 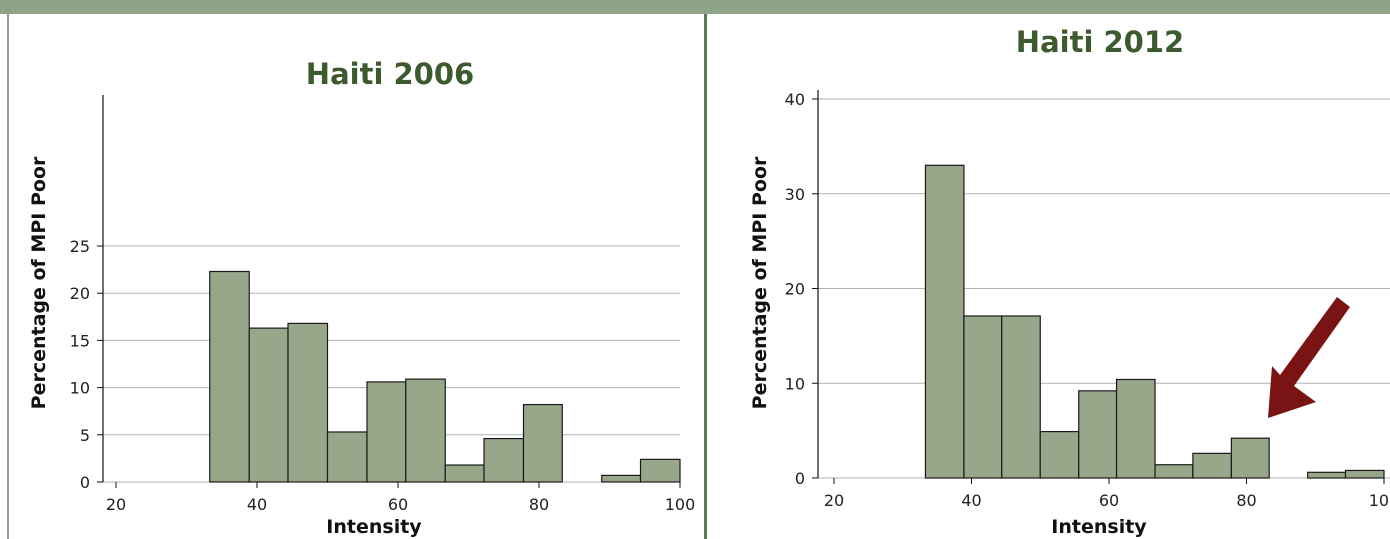 I want to click on chart-title: Haiti 2012, so click(x=1100, y=42).